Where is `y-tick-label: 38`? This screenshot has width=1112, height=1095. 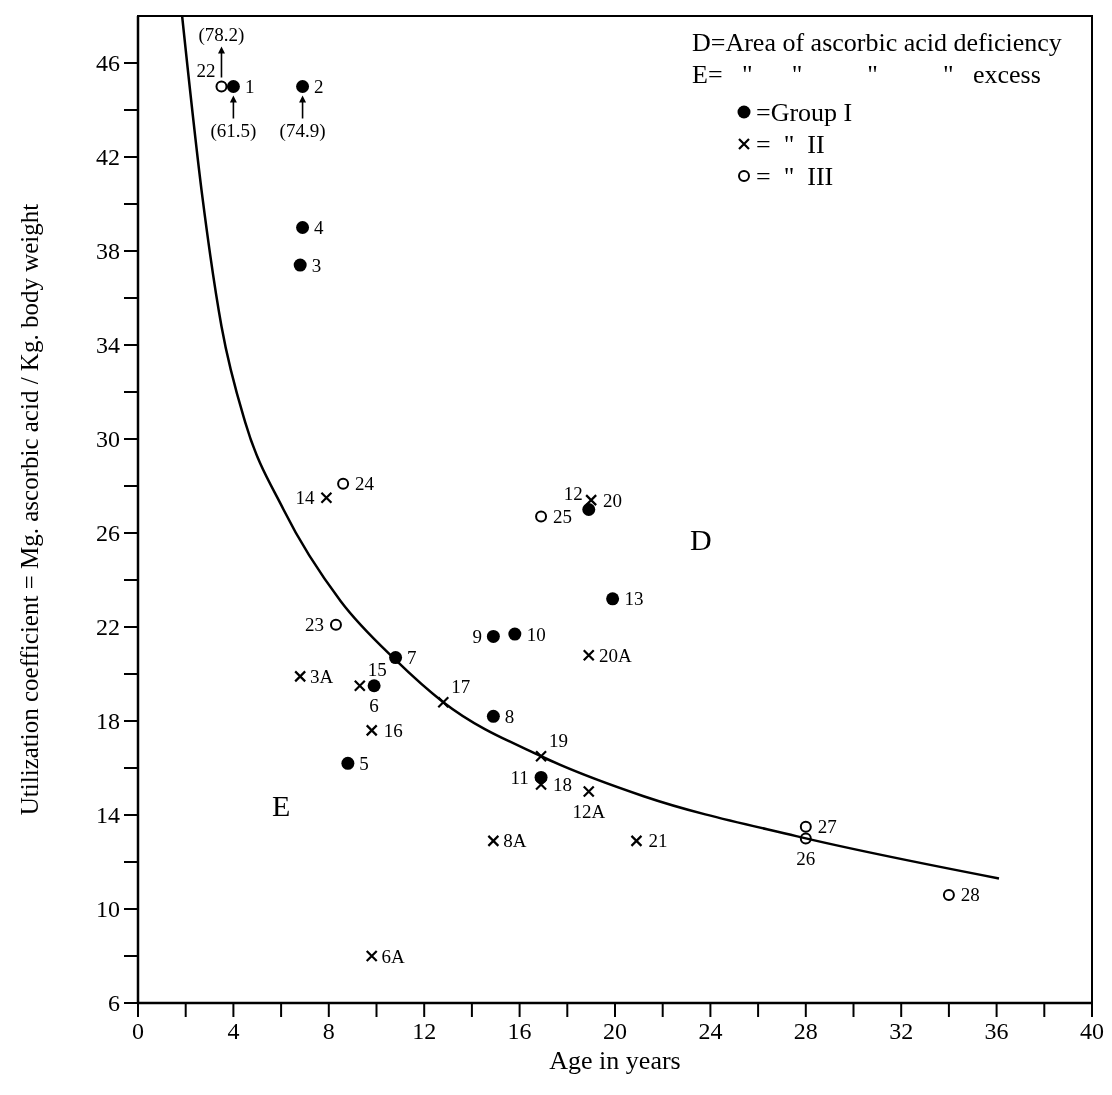 y-tick-label: 38 is located at coordinates (108, 251).